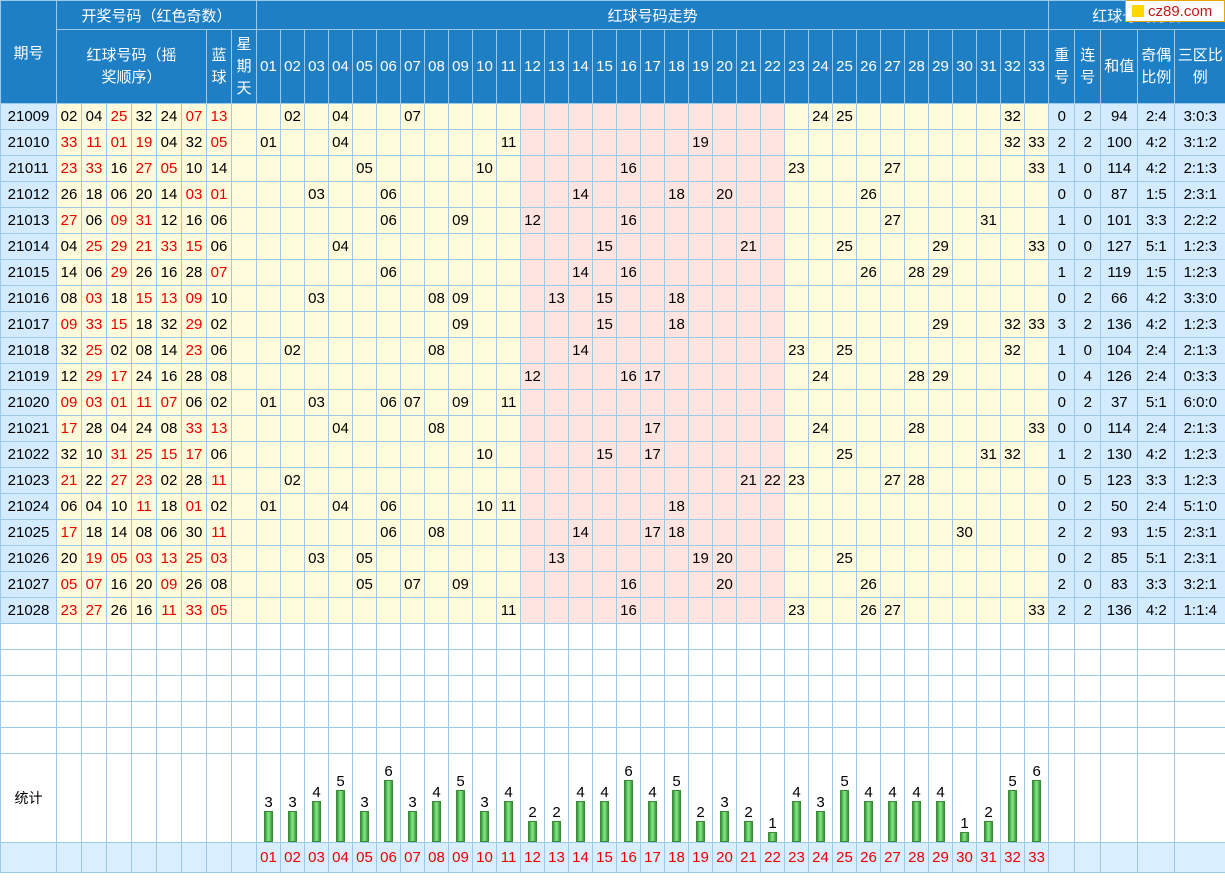  Describe the element at coordinates (389, 402) in the screenshot. I see `trend-hit-cell: 06` at that location.